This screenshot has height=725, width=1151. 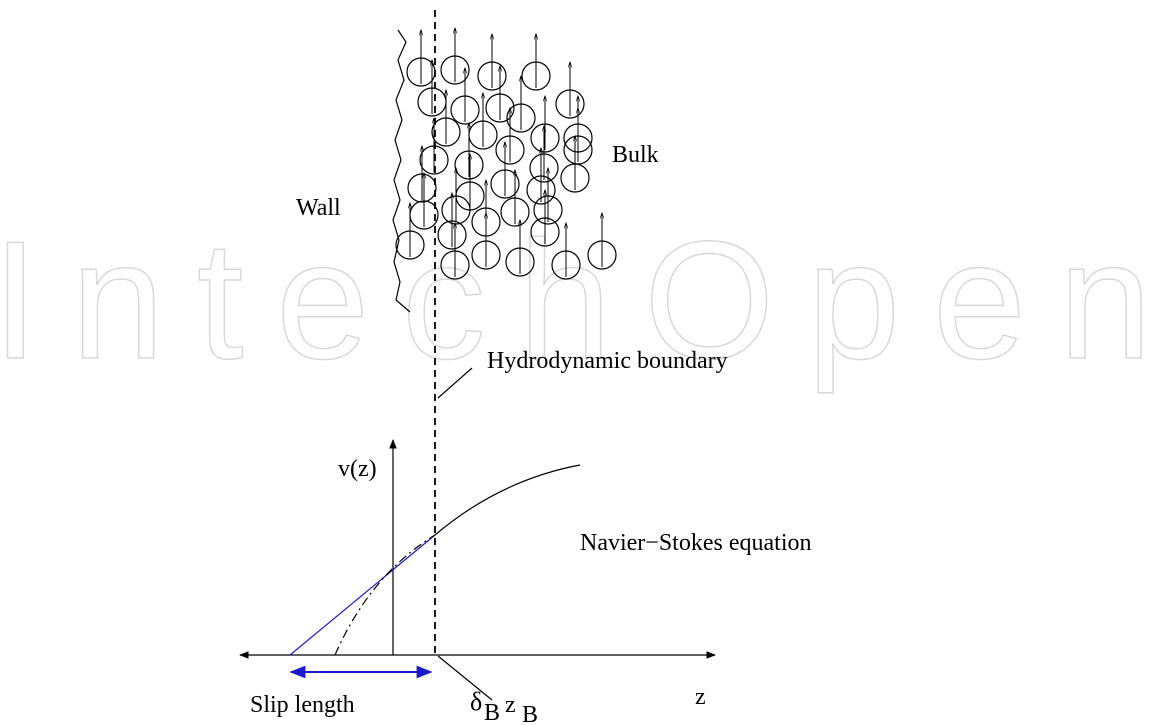 I want to click on delta-sub: B, so click(x=492, y=712).